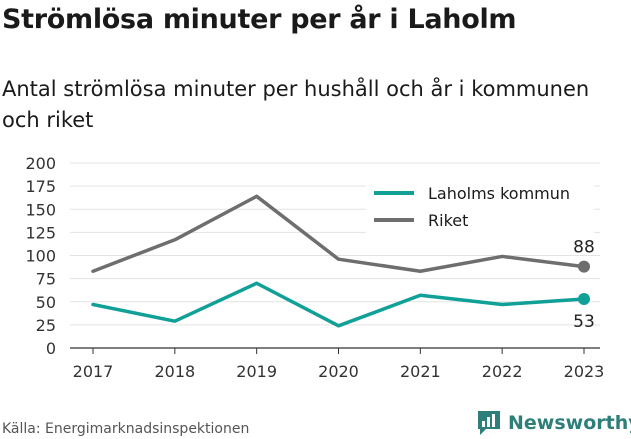 The height and width of the screenshot is (439, 631). Describe the element at coordinates (256, 371) in the screenshot. I see `x-tick-label: 2019` at that location.